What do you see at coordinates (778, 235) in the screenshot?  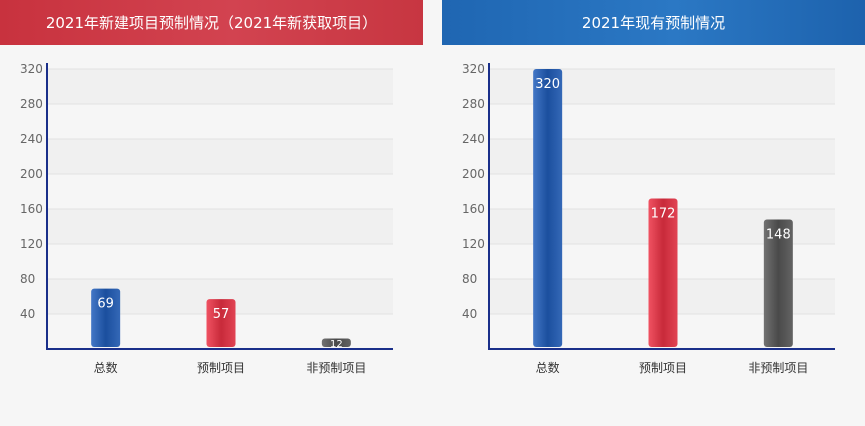 I see `data-label: 148` at bounding box center [778, 235].